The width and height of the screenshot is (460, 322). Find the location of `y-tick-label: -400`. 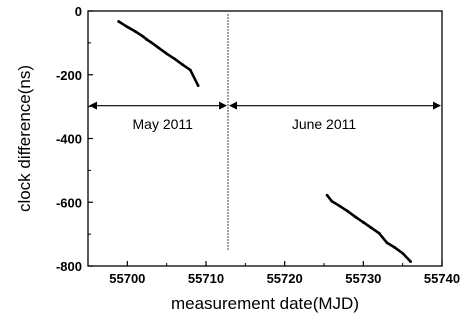

y-tick-label: -400 is located at coordinates (69, 139).